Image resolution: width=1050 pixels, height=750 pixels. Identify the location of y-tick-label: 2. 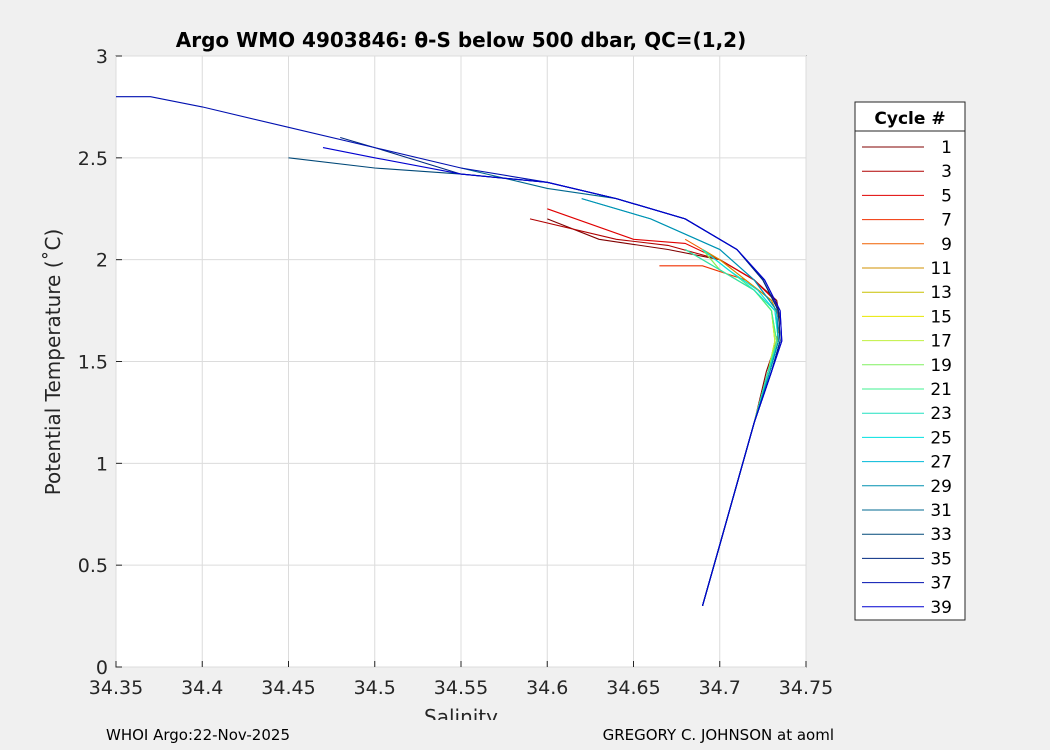
(102, 261).